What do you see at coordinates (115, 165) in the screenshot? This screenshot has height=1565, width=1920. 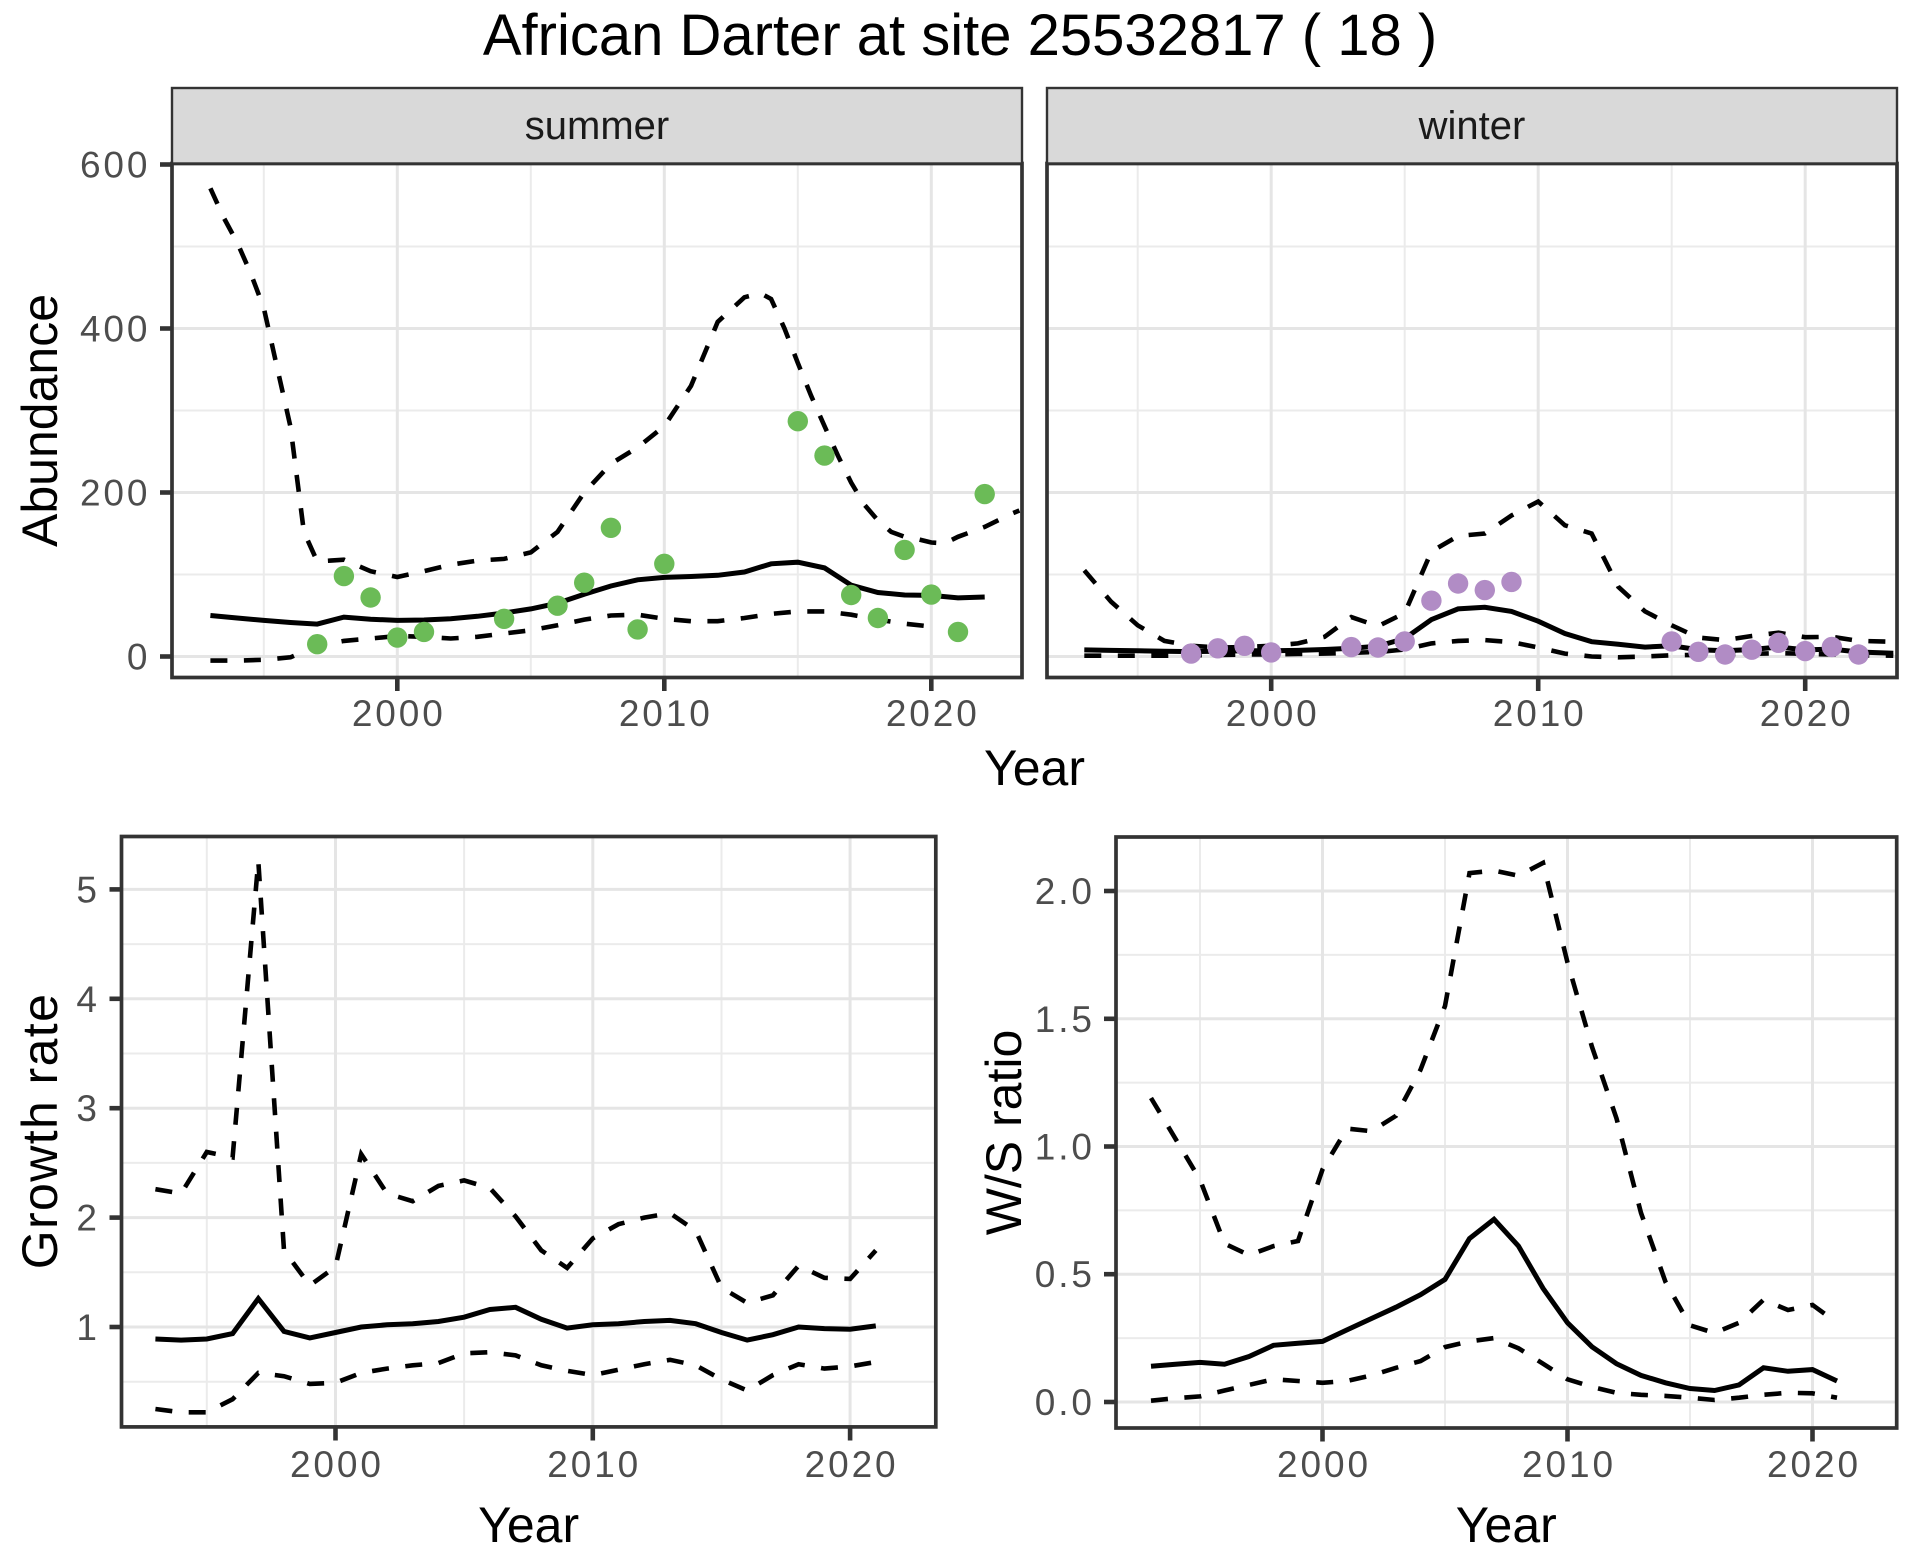 I see `svg-text: 600` at bounding box center [115, 165].